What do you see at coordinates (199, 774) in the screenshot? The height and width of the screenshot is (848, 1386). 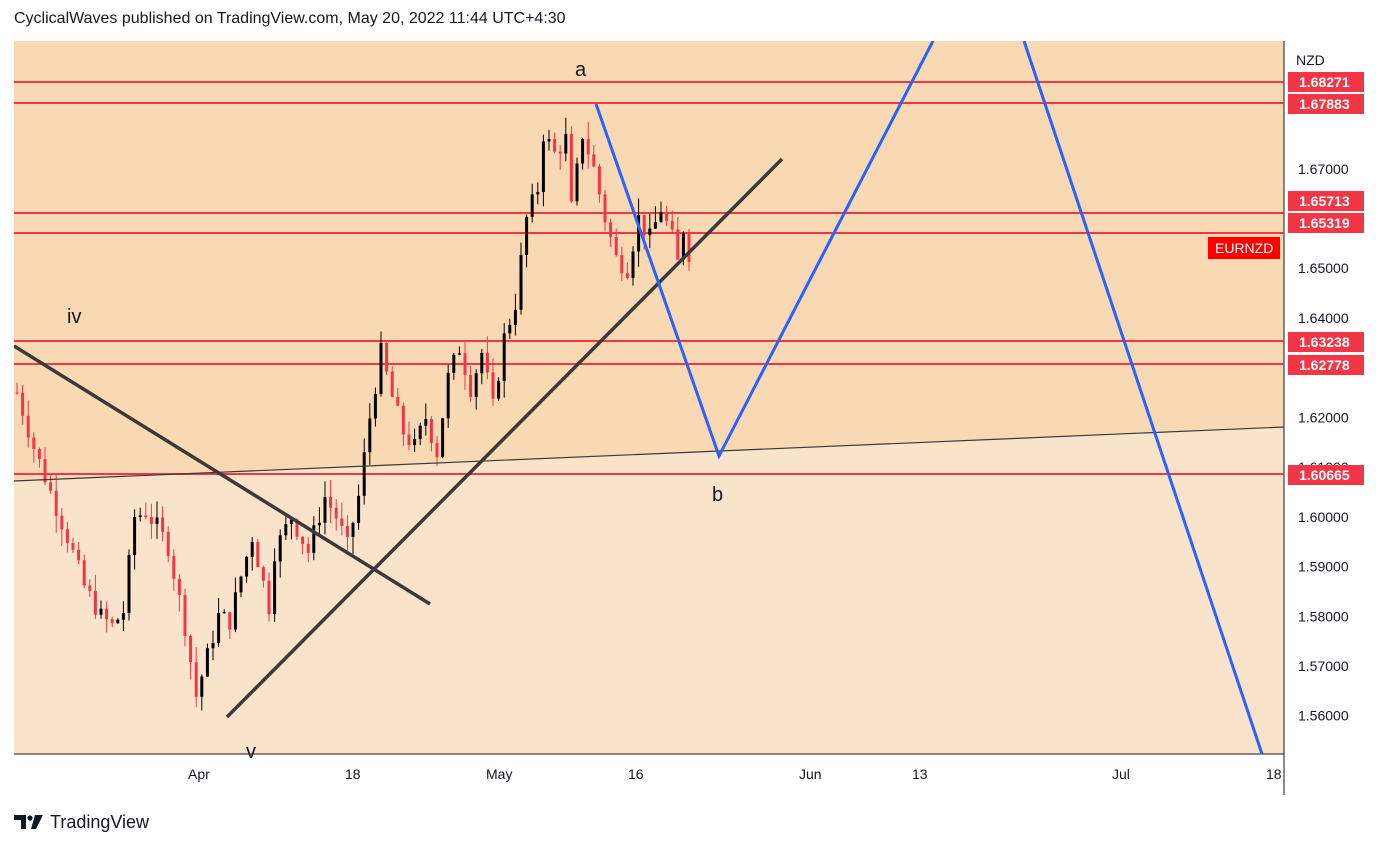 I see `time-tick-label: Apr` at bounding box center [199, 774].